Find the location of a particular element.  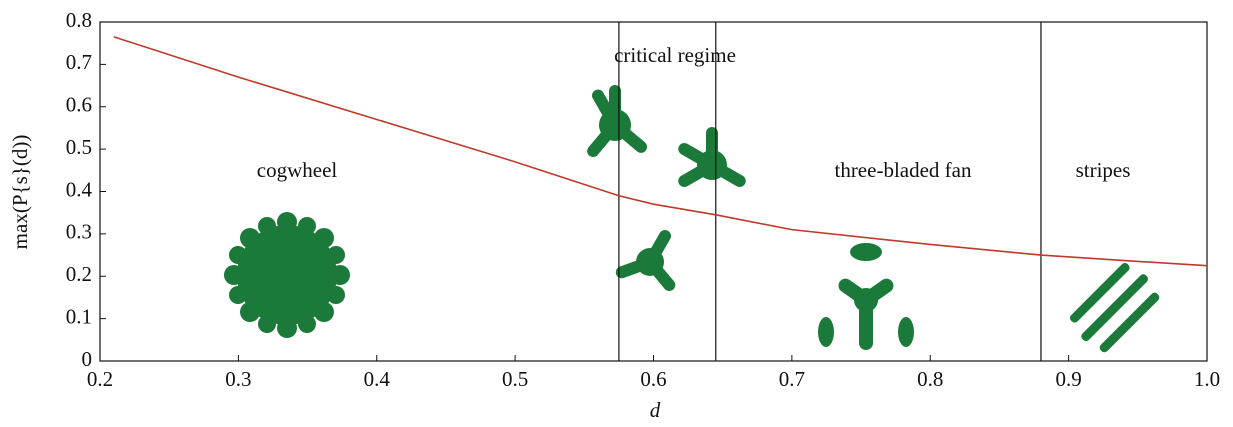

x-tick-label: 0.5 is located at coordinates (515, 379).